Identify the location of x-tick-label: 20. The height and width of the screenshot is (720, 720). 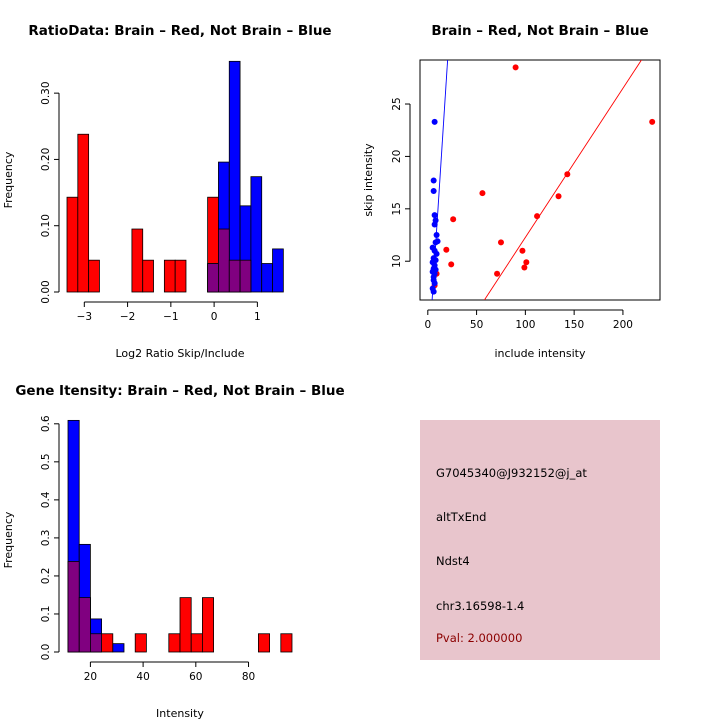
(90, 677).